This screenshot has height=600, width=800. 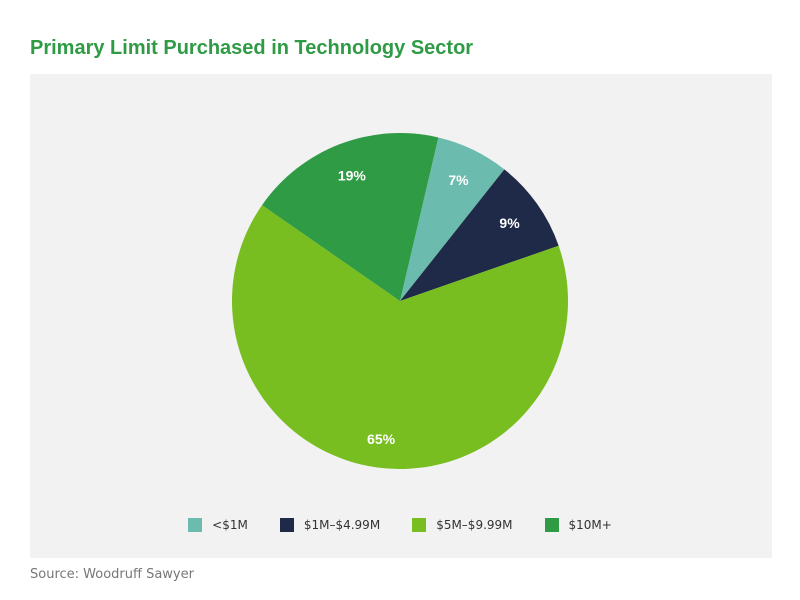 What do you see at coordinates (230, 525) in the screenshot?
I see `legend-label: <$1M` at bounding box center [230, 525].